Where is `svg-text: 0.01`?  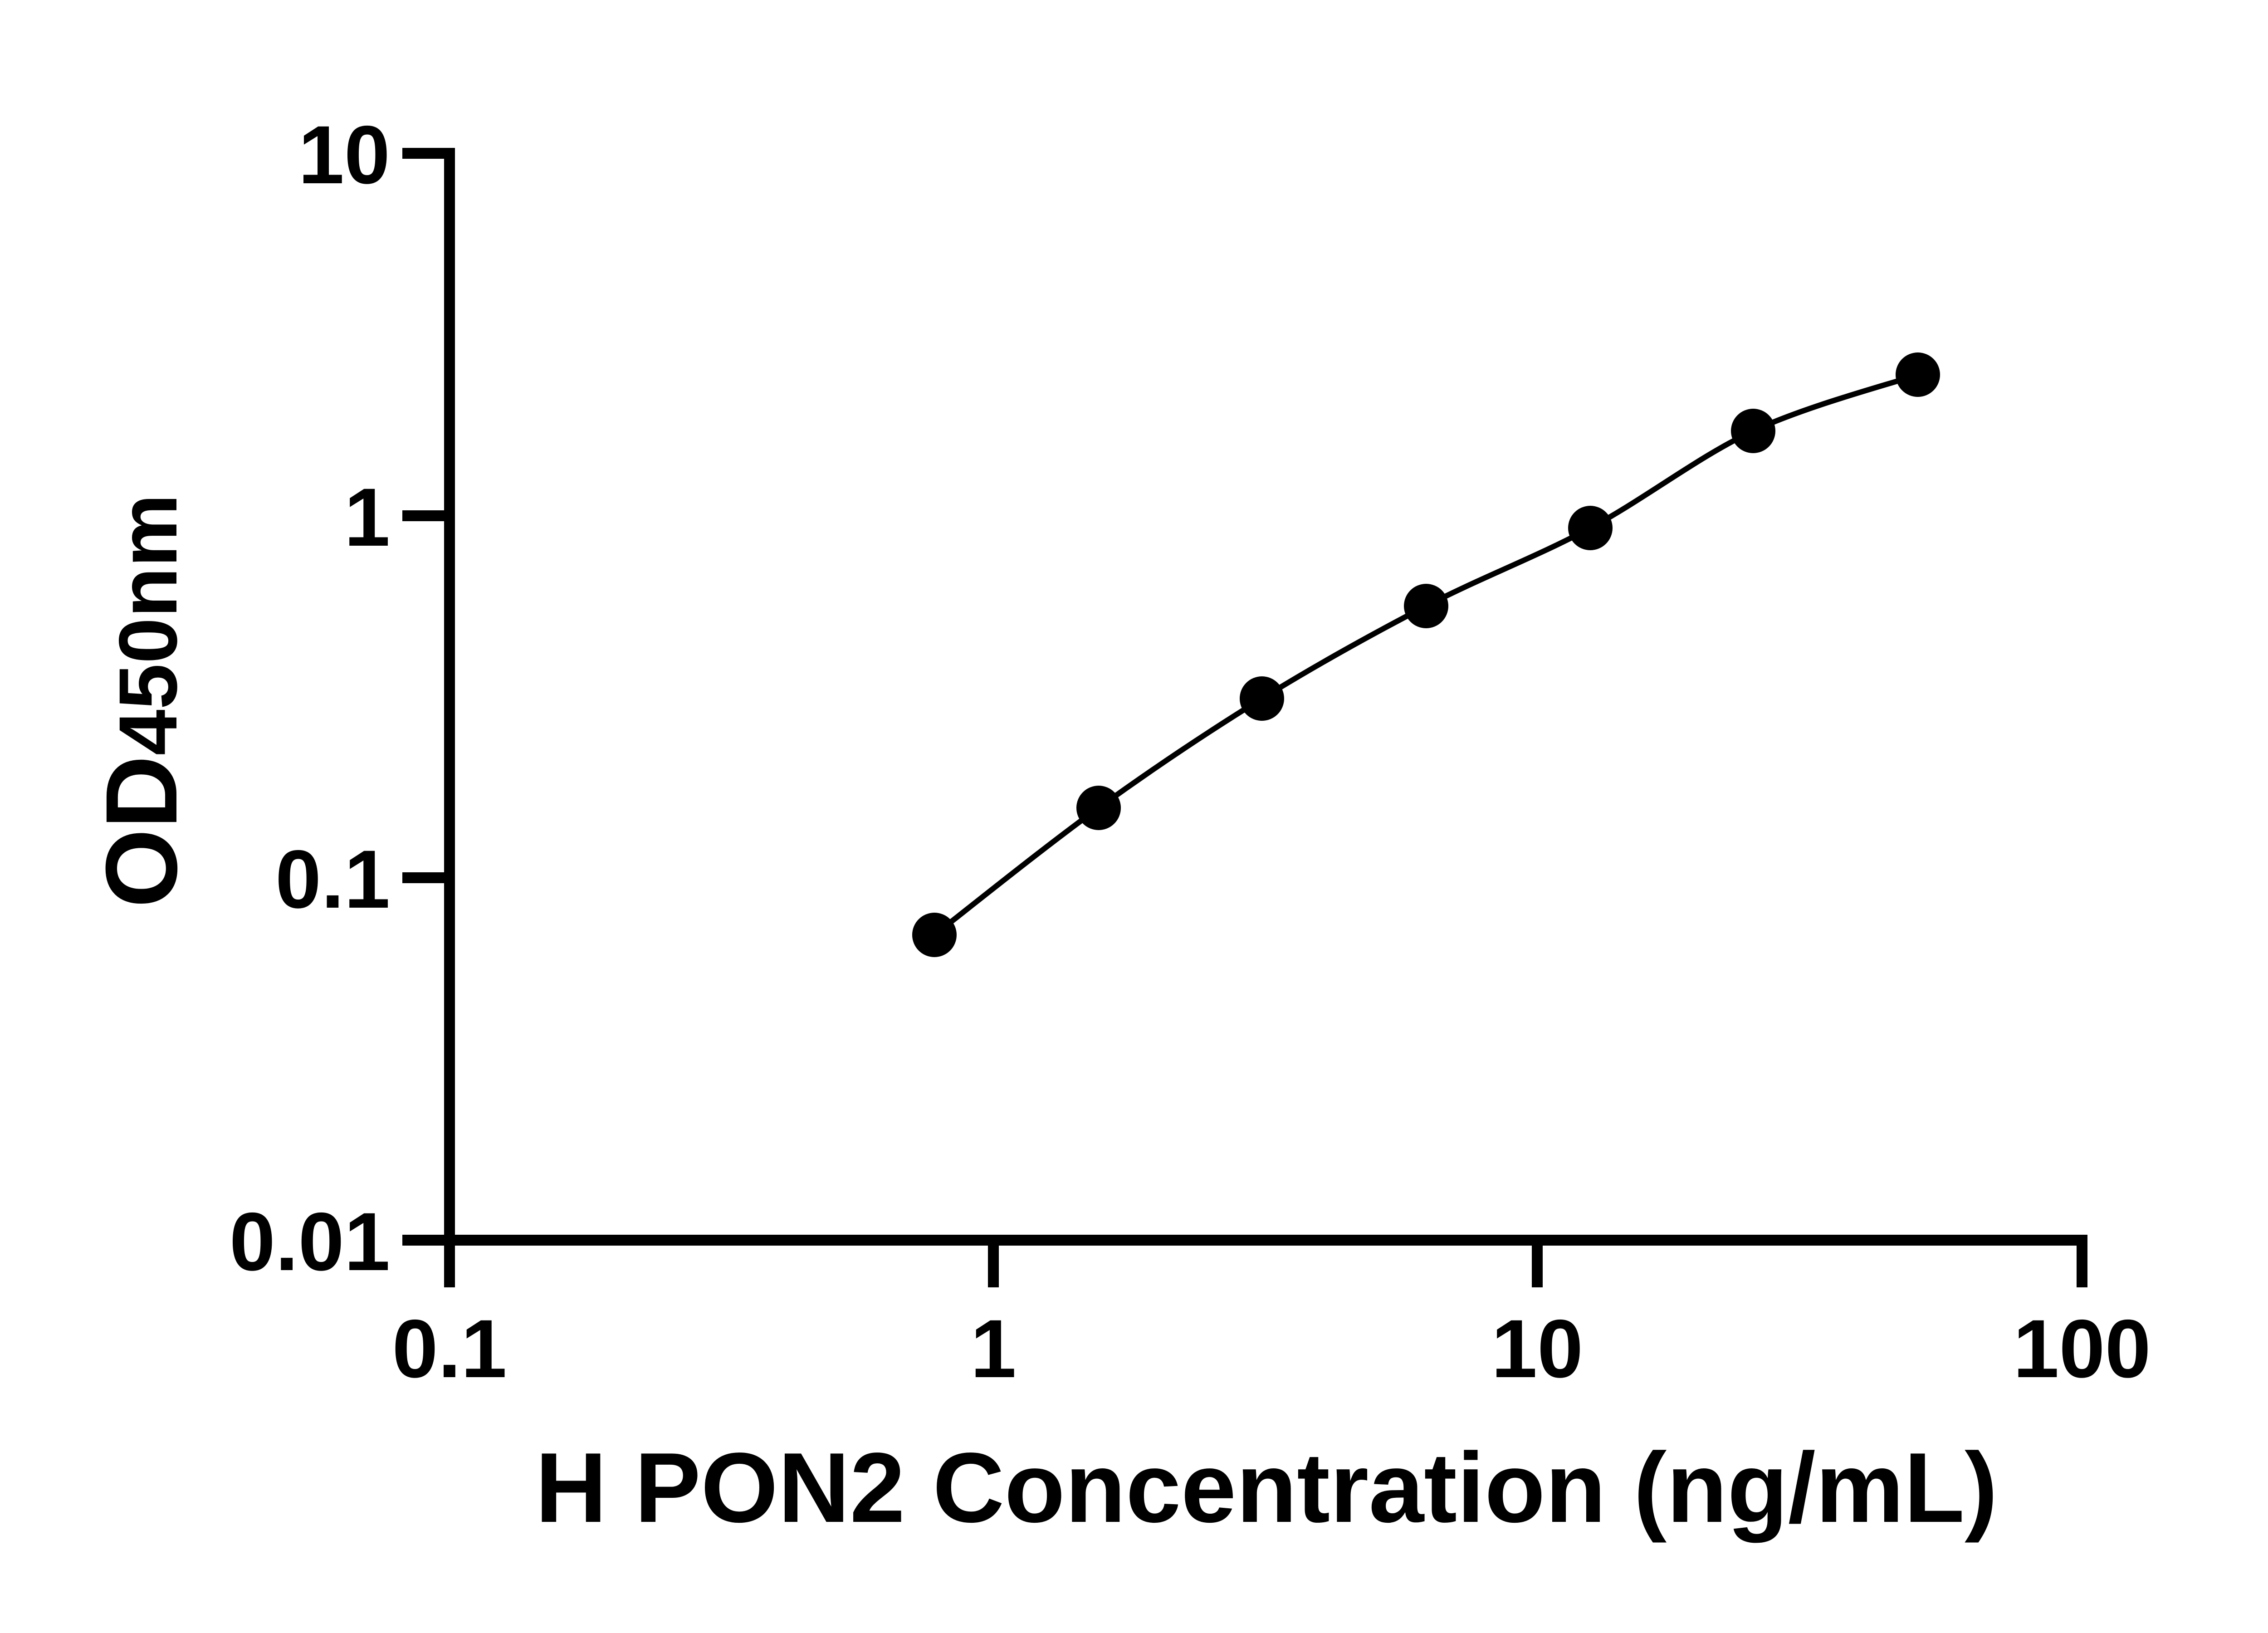
svg-text: 0.01 is located at coordinates (310, 1241).